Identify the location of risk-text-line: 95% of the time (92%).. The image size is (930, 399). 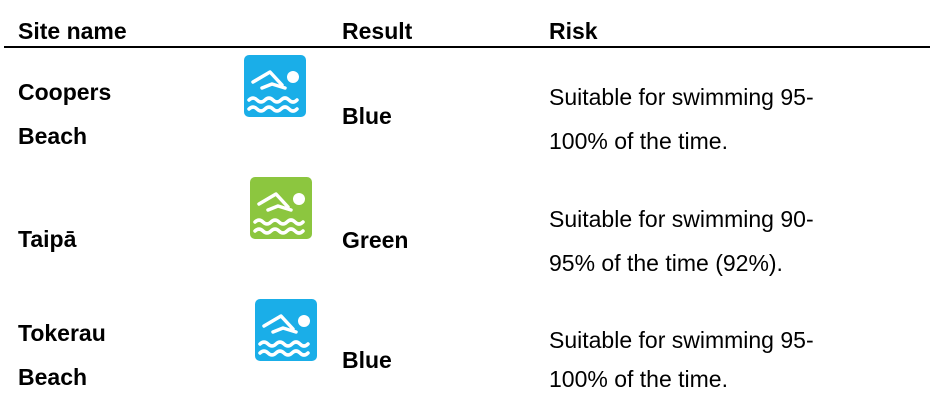
(666, 263).